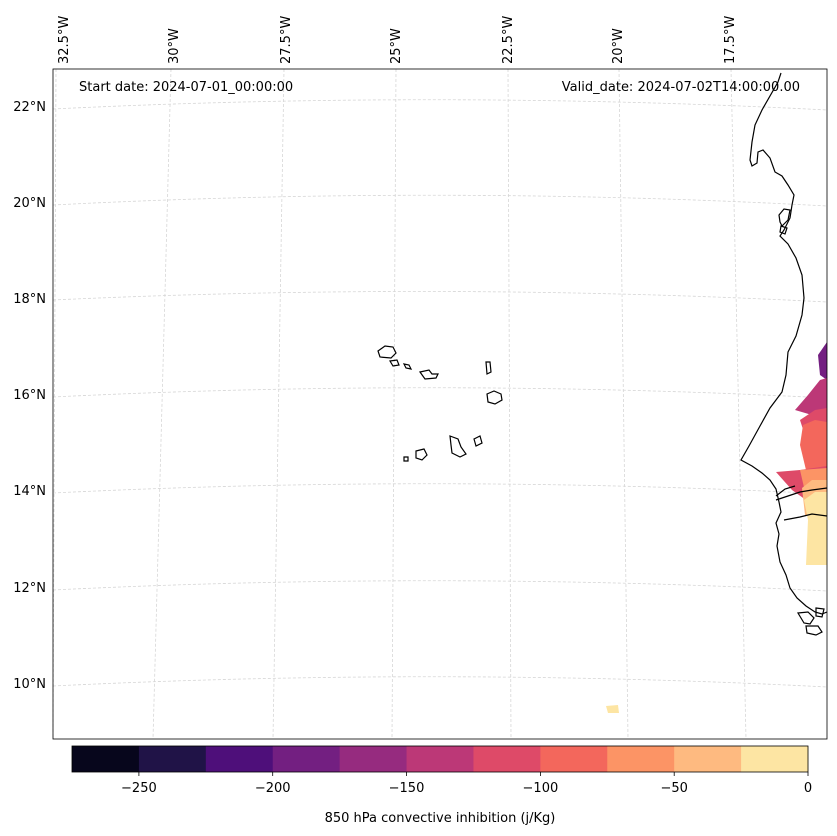 The height and width of the screenshot is (836, 837). Describe the element at coordinates (801, 493) in the screenshot. I see `gambia-river` at that location.